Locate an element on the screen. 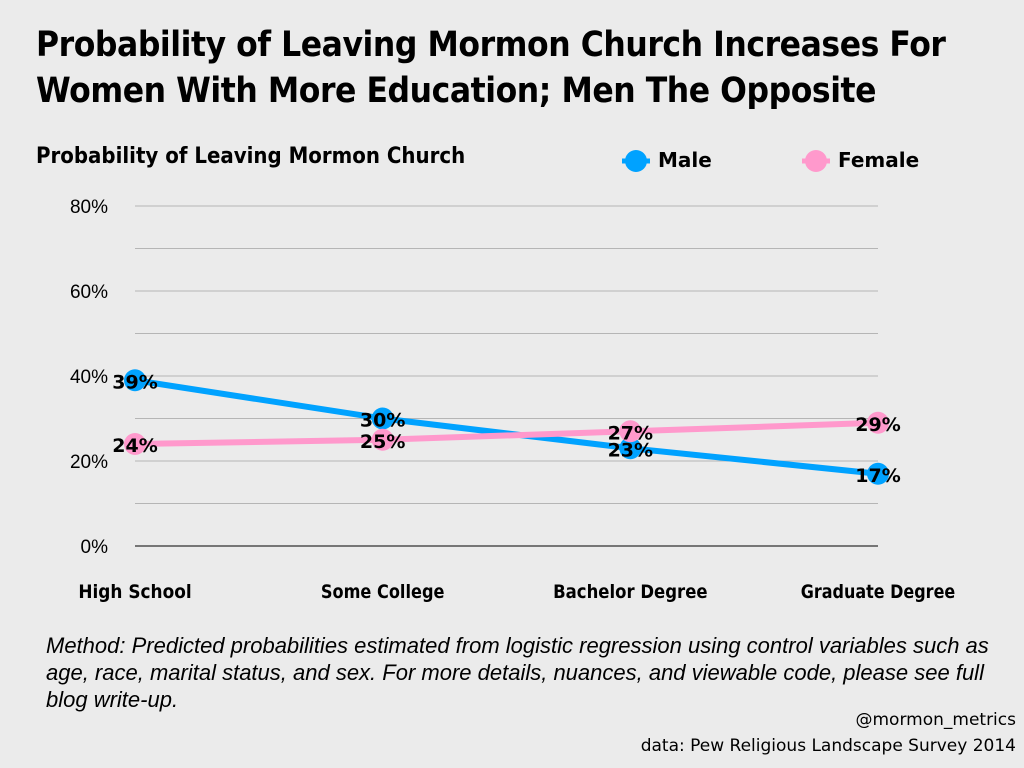 The width and height of the screenshot is (1024, 768). data-label: 30% is located at coordinates (382, 421).